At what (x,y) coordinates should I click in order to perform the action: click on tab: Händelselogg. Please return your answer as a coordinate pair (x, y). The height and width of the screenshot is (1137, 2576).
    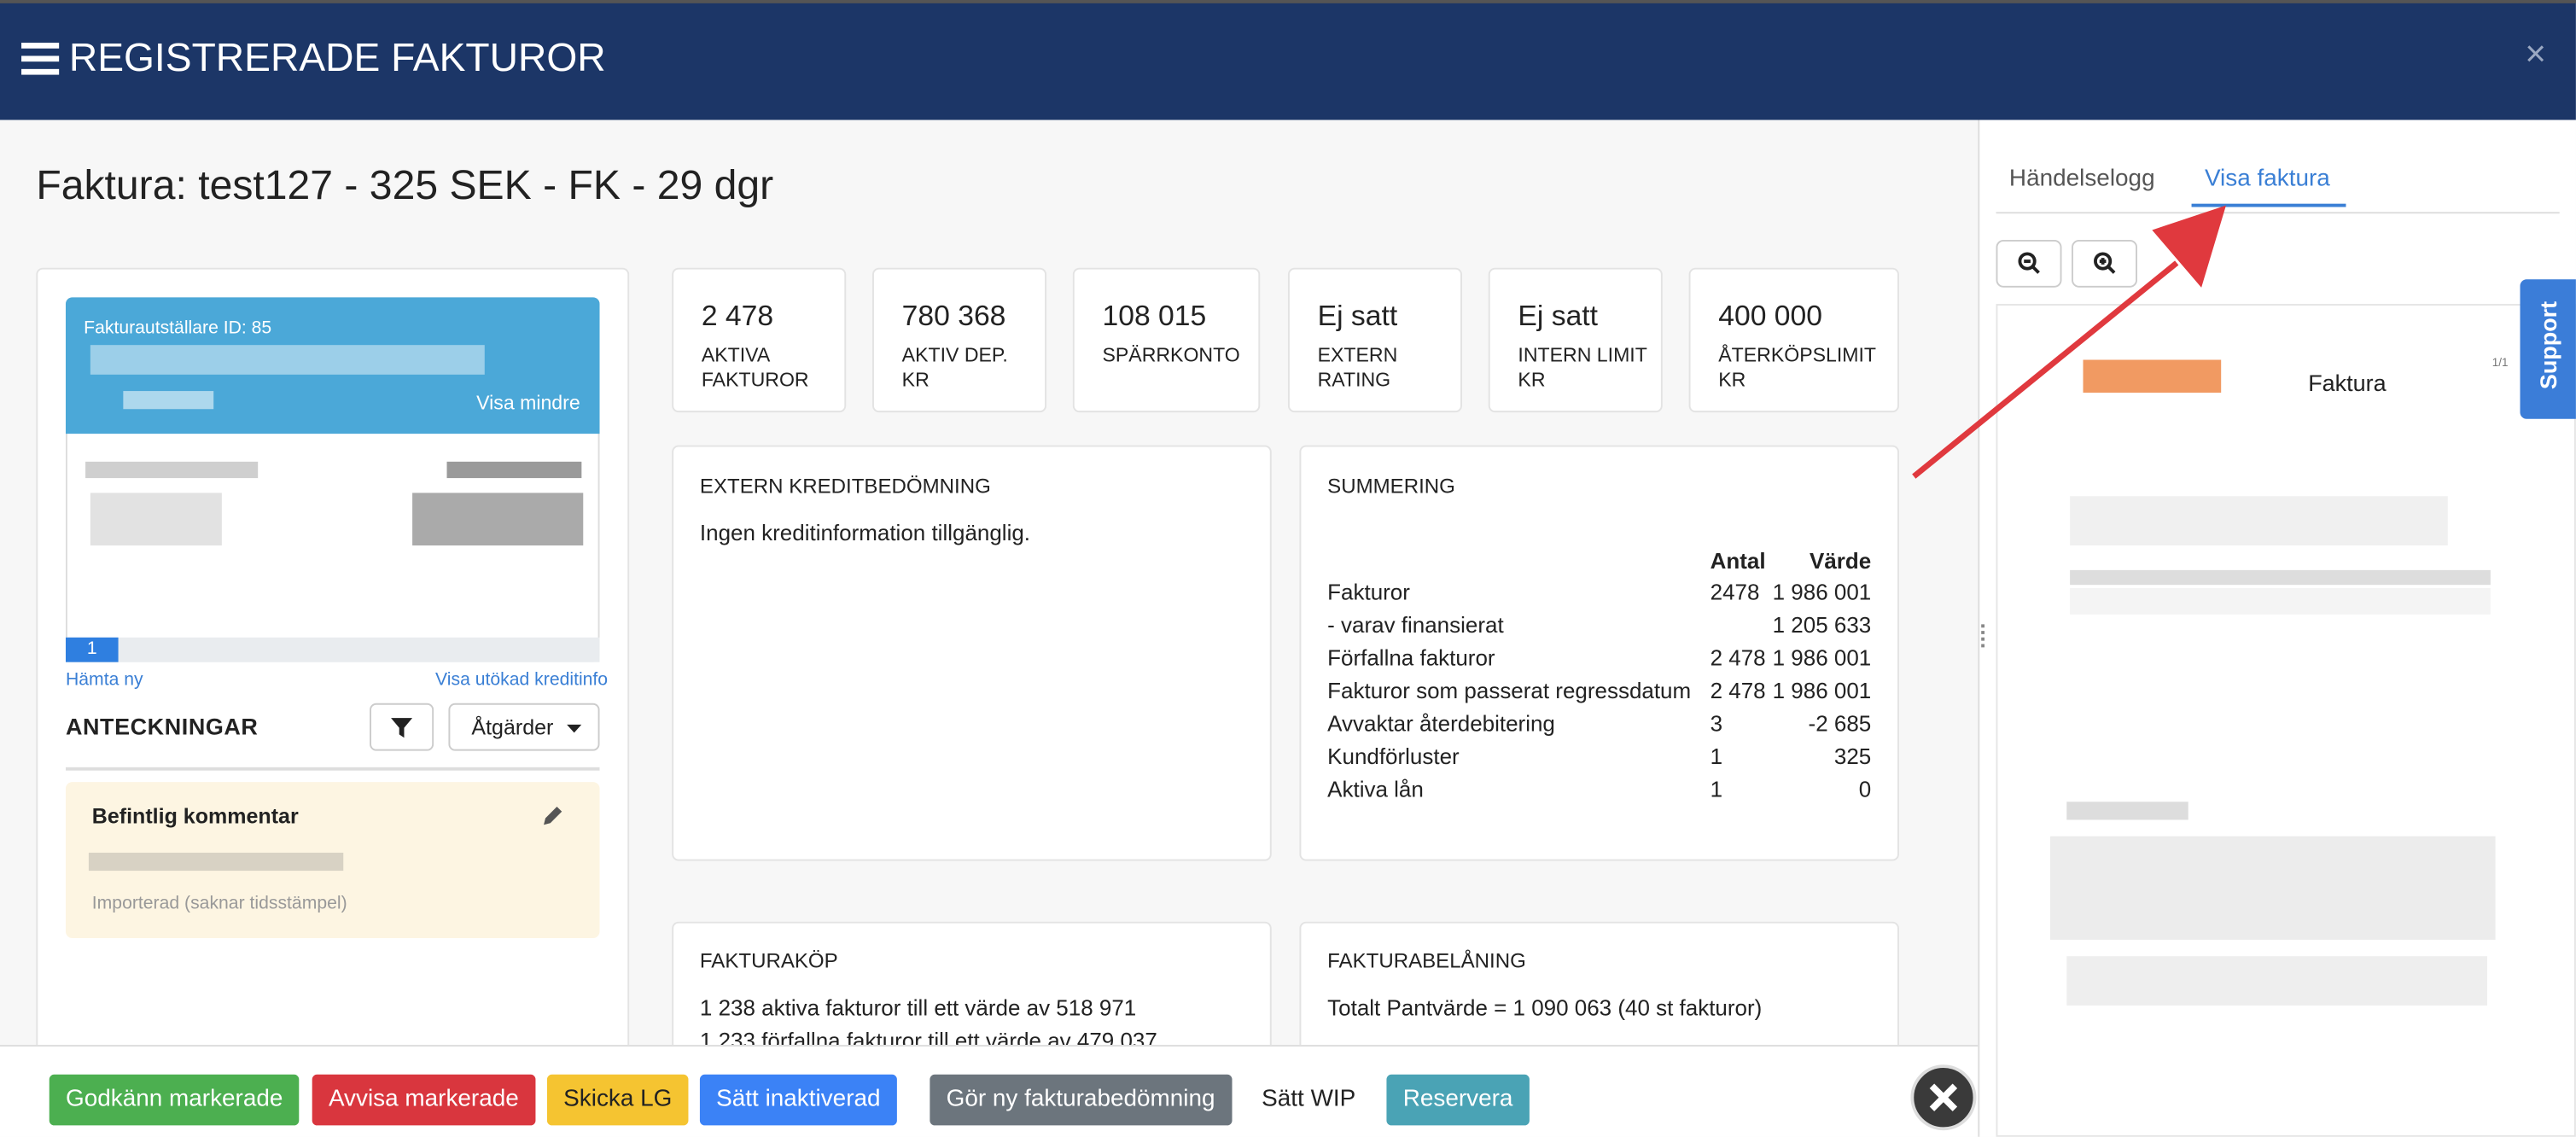
    Looking at the image, I should click on (2081, 180).